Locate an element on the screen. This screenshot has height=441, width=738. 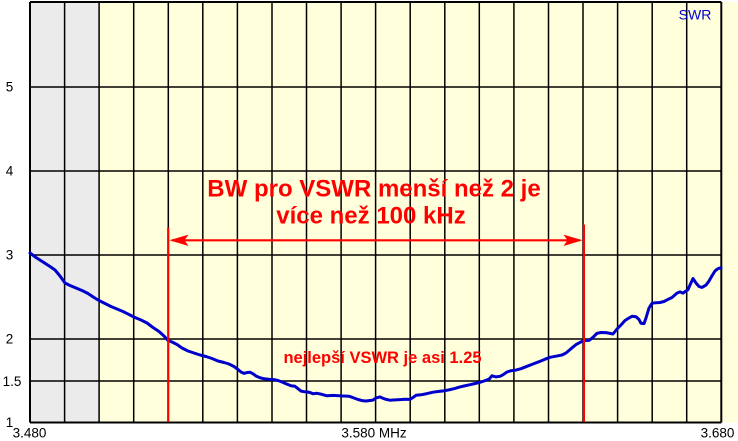
svg-text: 2 is located at coordinates (10, 339).